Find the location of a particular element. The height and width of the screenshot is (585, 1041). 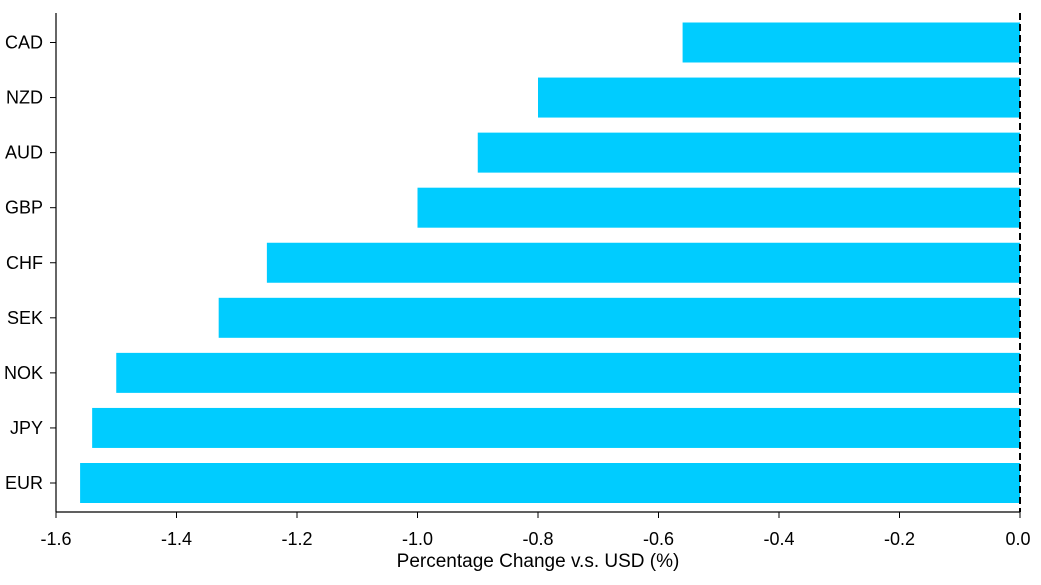

x-tick-label: -1.2 is located at coordinates (296, 539).